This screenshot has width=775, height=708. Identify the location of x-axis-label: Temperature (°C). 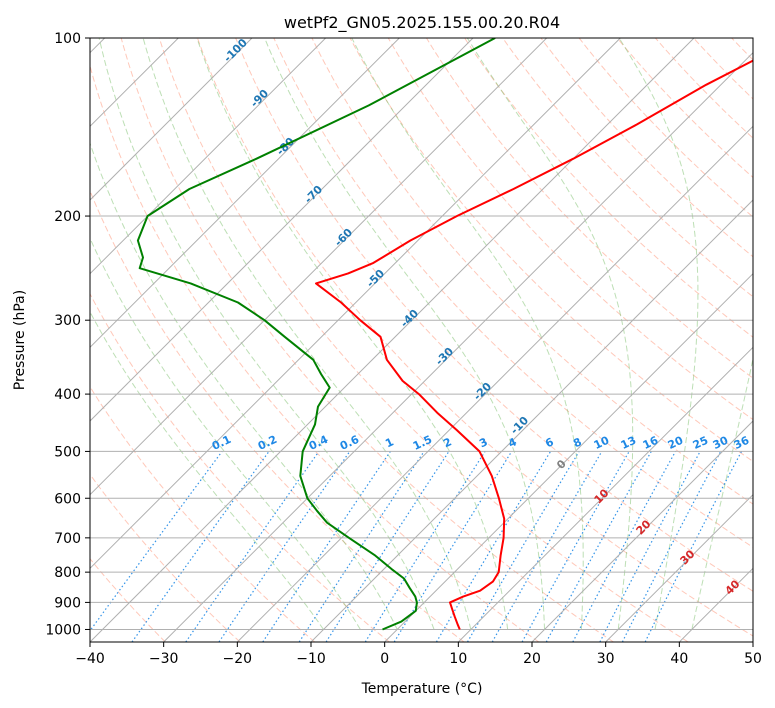
(422, 689).